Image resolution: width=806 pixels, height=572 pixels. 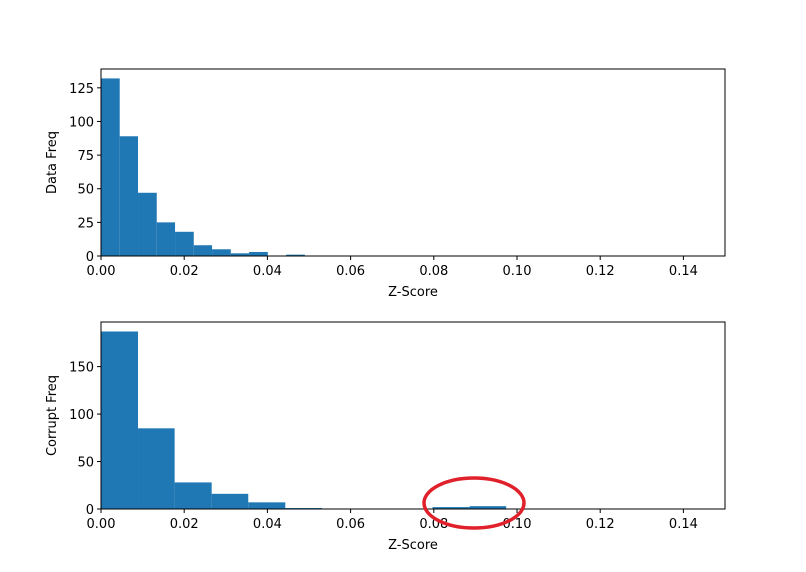 I want to click on y-axis-label: Corrupt Freq, so click(x=52, y=415).